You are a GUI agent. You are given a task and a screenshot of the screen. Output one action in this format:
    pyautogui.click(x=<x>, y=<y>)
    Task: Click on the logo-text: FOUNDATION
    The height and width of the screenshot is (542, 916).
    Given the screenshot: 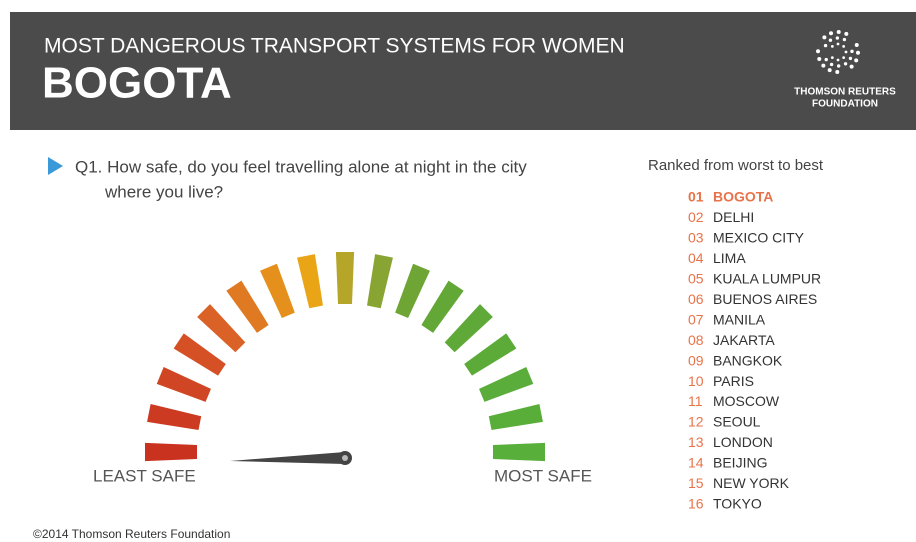 What is the action you would take?
    pyautogui.click(x=845, y=104)
    